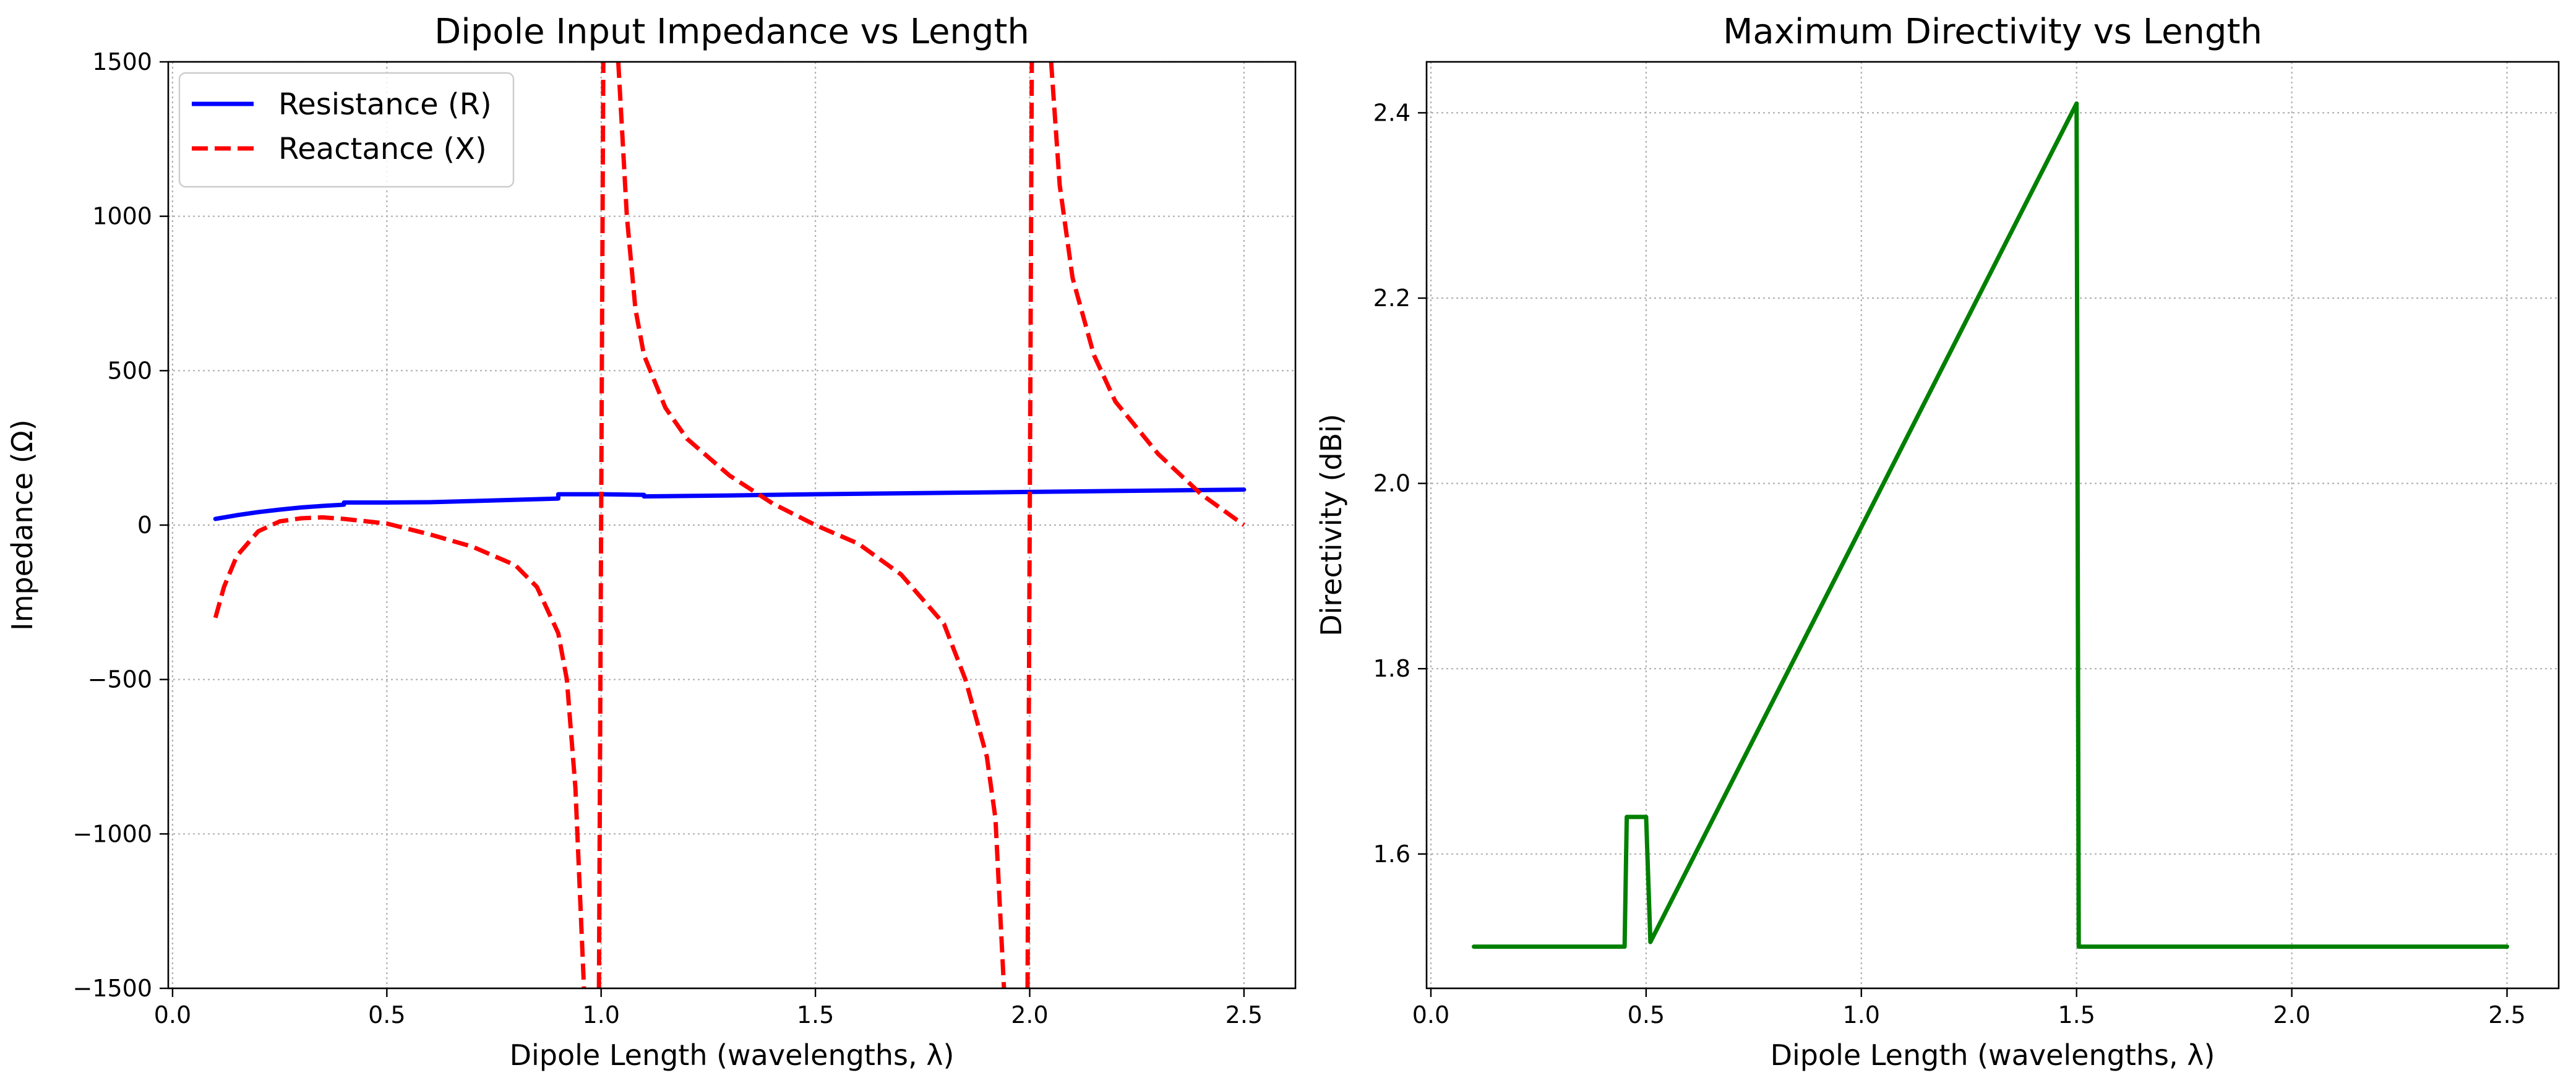  Describe the element at coordinates (122, 217) in the screenshot. I see `y-tick-label: 1000` at that location.